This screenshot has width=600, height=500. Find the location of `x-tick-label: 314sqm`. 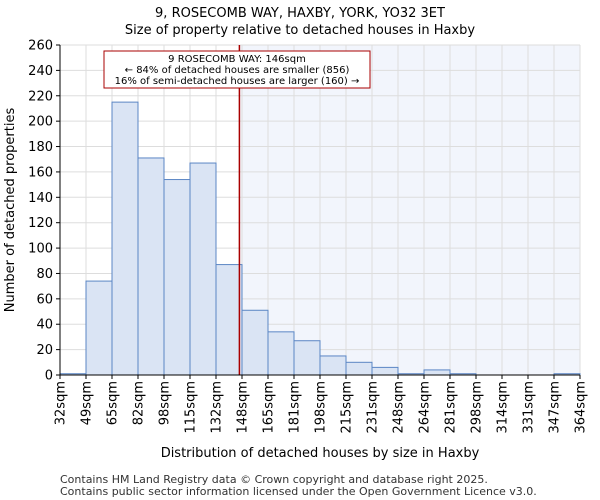

x-tick-label: 314sqm is located at coordinates (503, 407).